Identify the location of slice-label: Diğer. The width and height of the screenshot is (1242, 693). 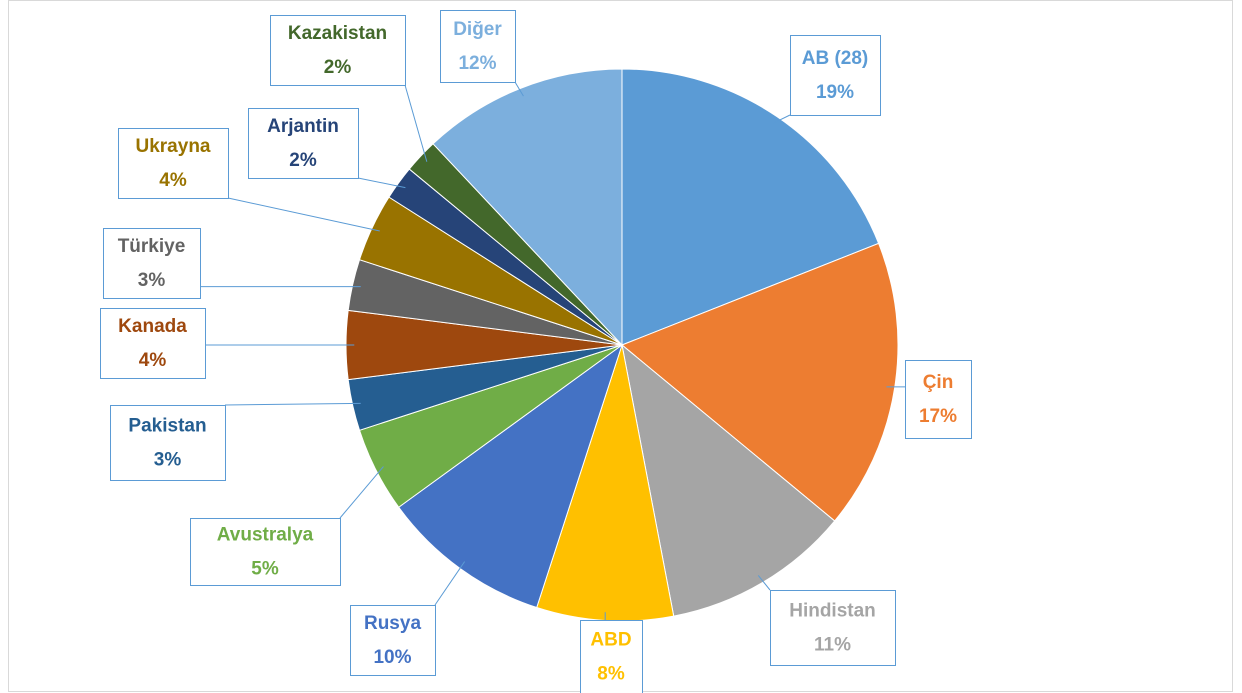
(477, 29).